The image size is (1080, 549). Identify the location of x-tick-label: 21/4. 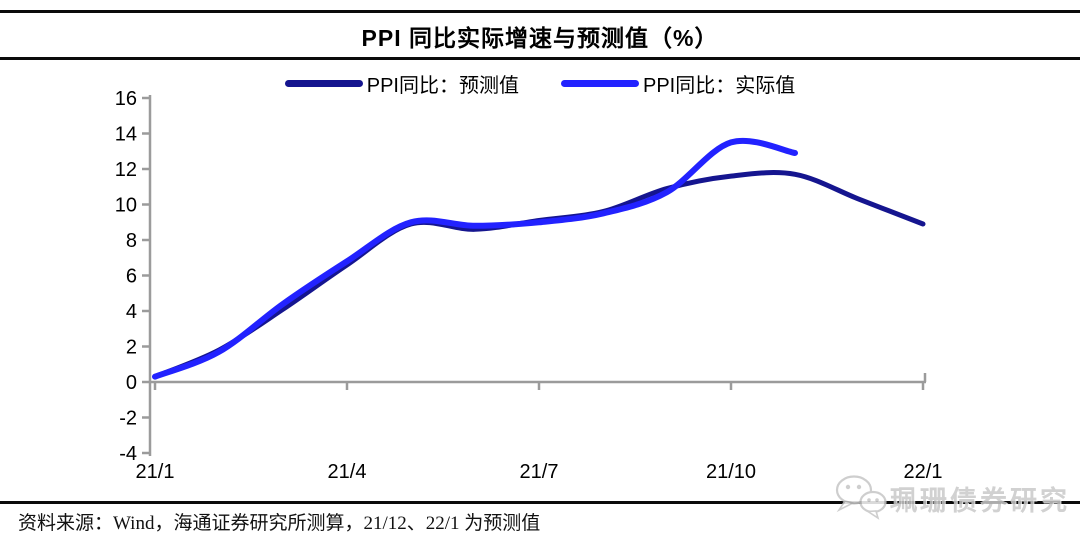
(347, 472).